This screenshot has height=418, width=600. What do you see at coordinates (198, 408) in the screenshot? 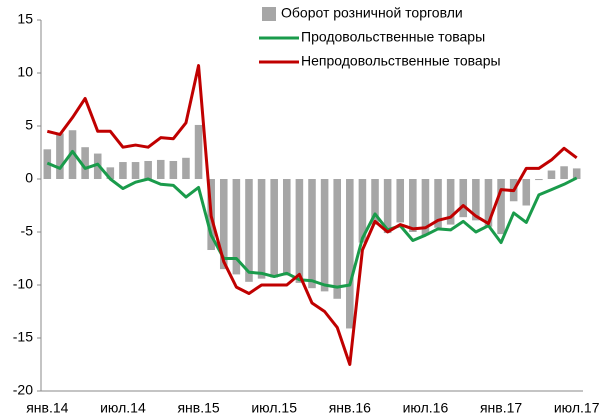
I see `x-tick-label: янв.15` at bounding box center [198, 408].